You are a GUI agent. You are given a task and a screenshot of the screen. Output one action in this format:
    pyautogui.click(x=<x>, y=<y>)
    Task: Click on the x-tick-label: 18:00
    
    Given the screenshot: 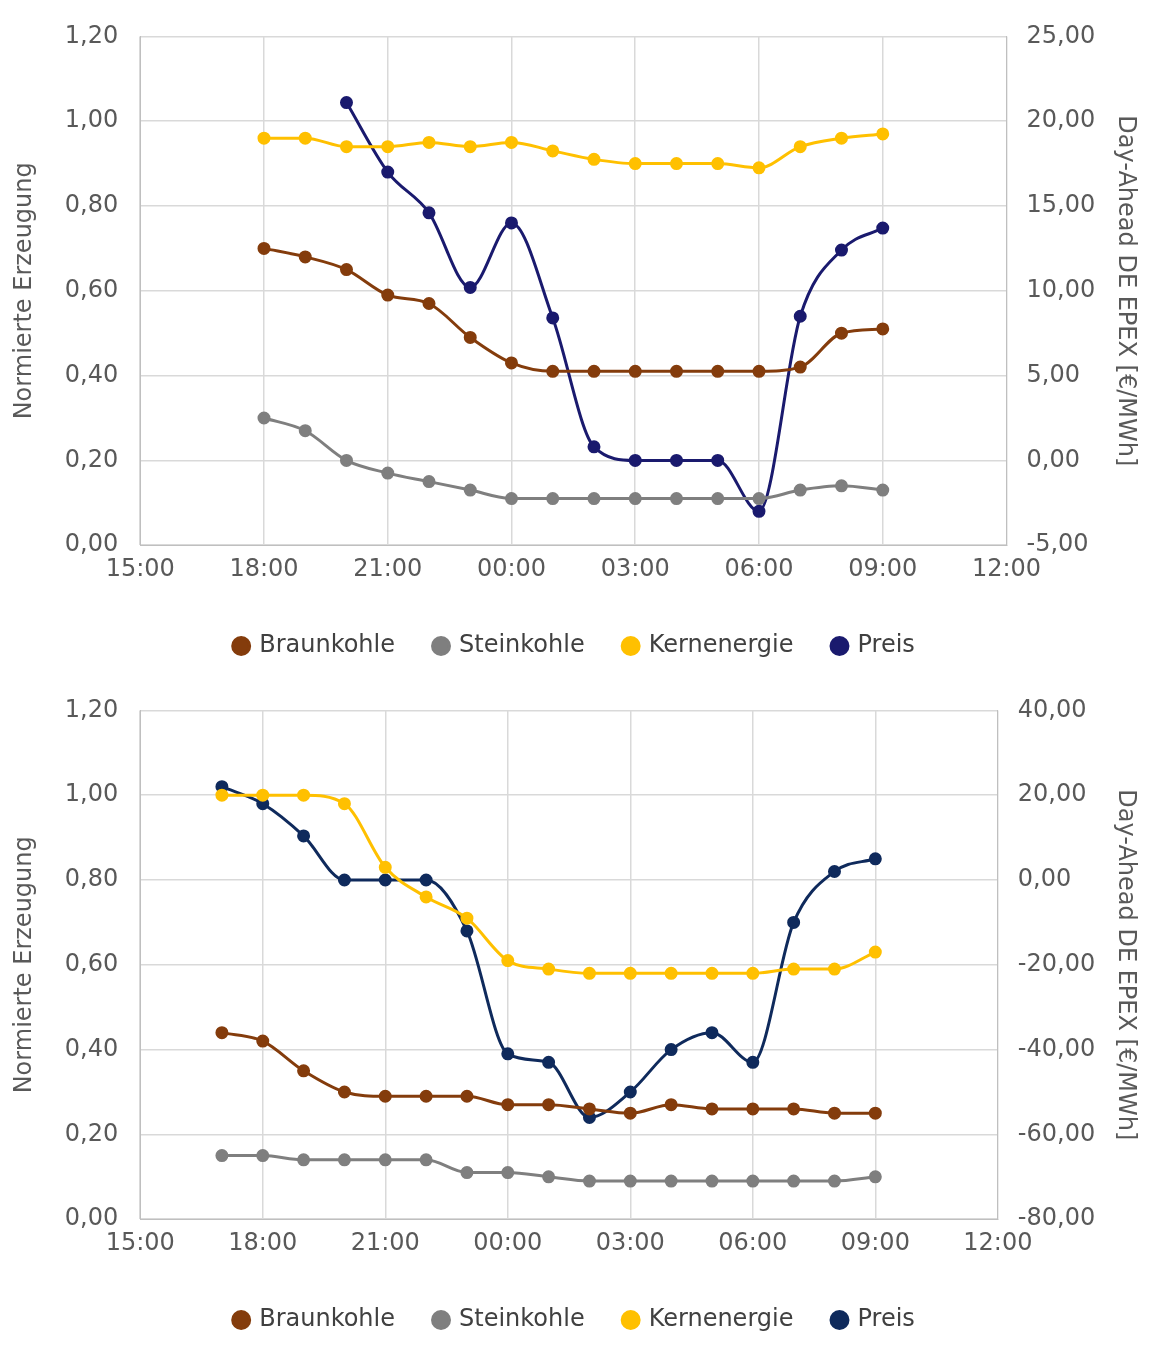 What is the action you would take?
    pyautogui.click(x=263, y=1241)
    